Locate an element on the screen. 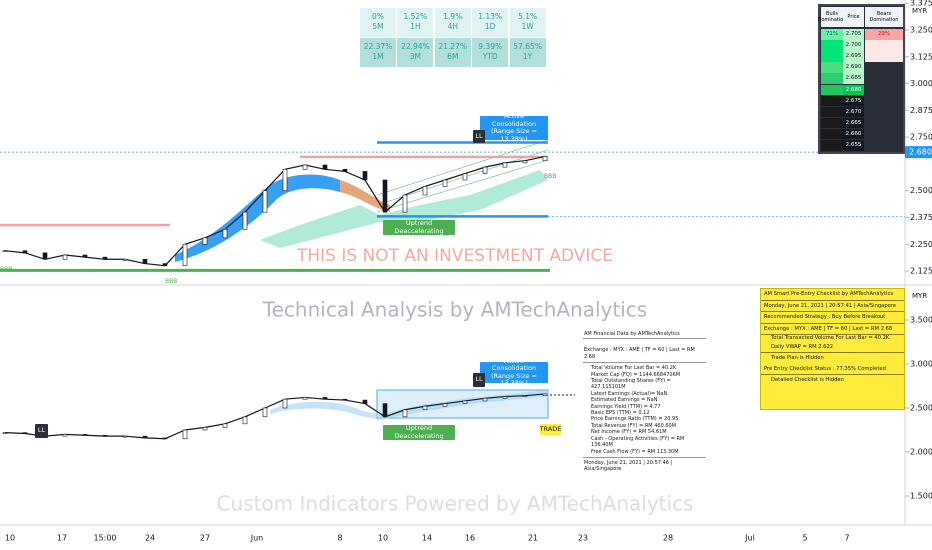 Image resolution: width=932 pixels, height=550 pixels. current-price-tag is located at coordinates (918, 152).